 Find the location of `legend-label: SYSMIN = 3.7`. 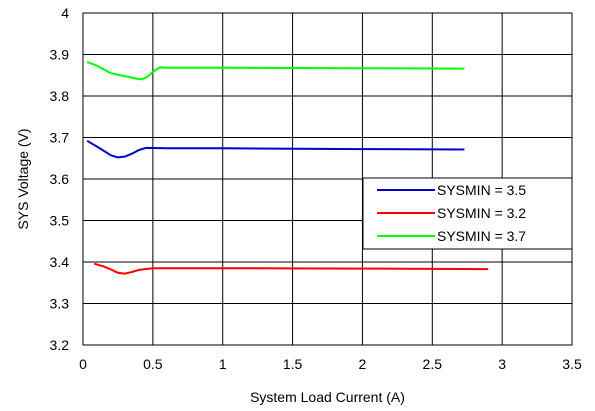

legend-label: SYSMIN = 3.7 is located at coordinates (481, 236).